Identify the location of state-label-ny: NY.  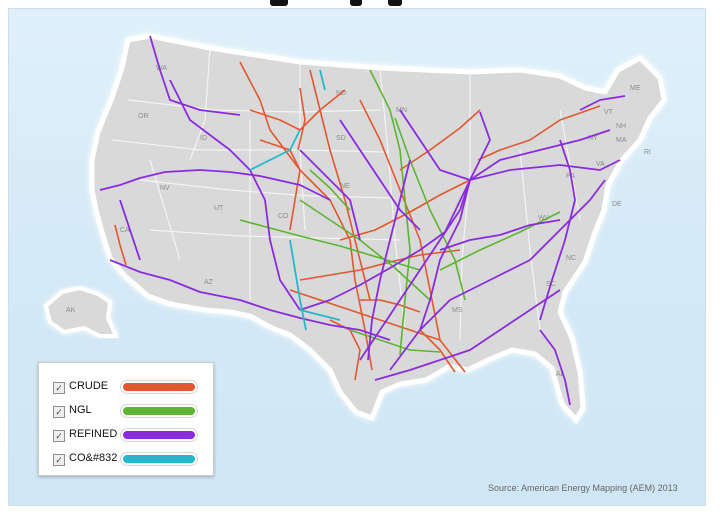
(593, 138).